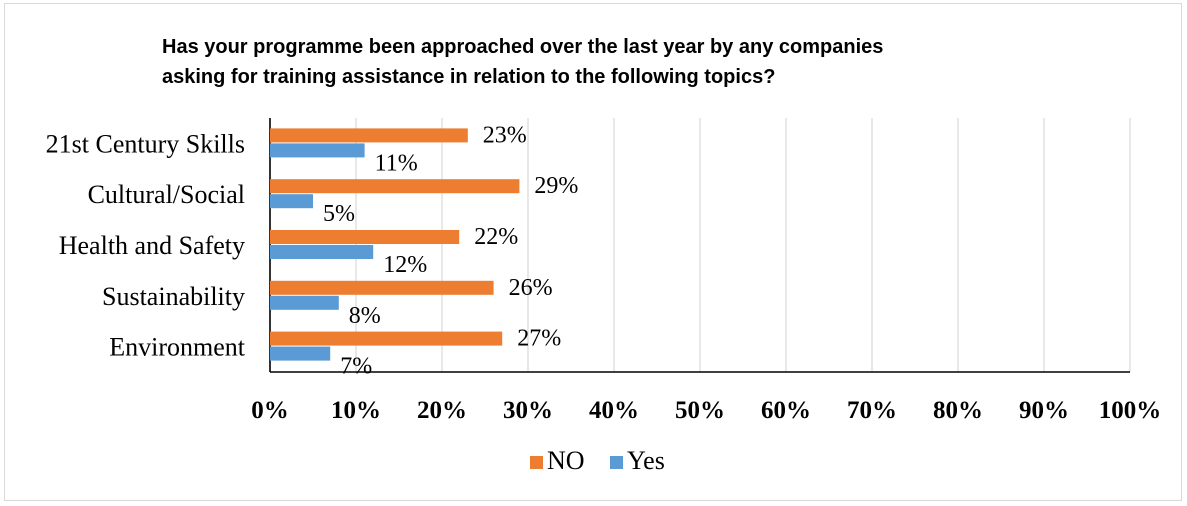 Image resolution: width=1187 pixels, height=506 pixels. I want to click on x-tick-label-100: 100%, so click(1130, 410).